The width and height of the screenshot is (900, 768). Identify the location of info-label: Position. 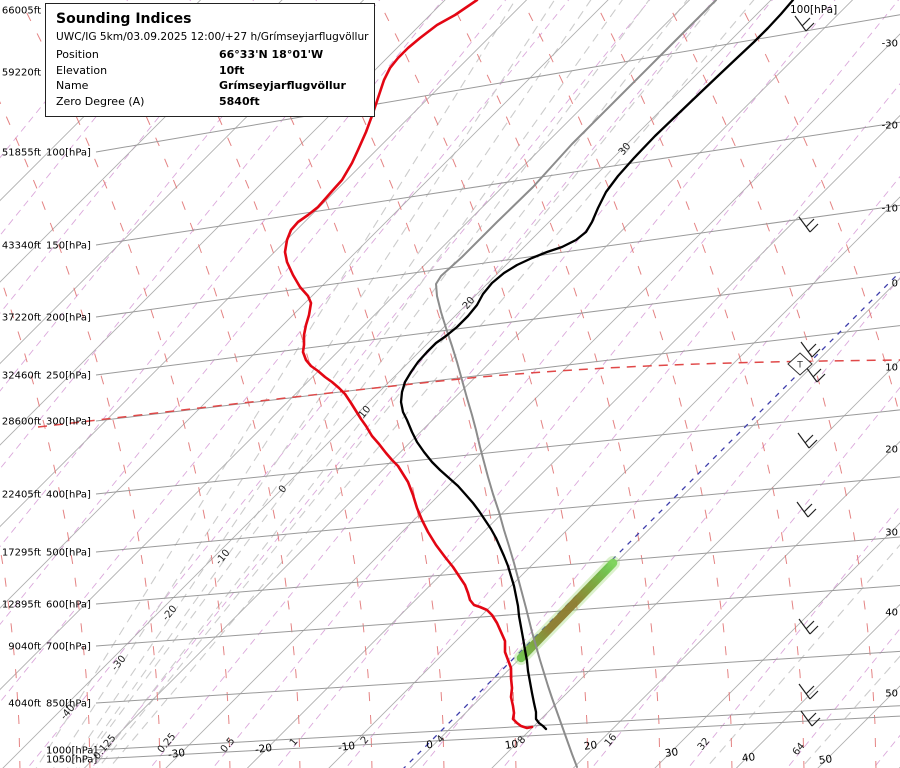
(77, 54).